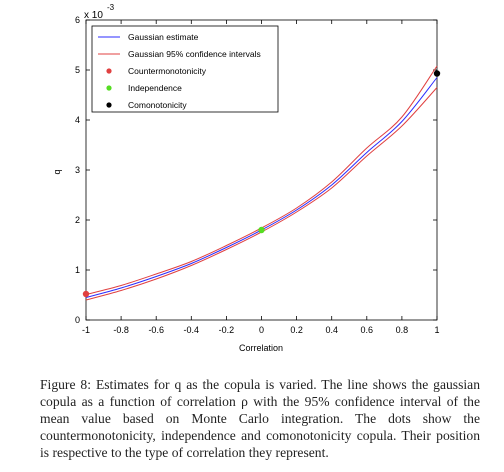 Image resolution: width=504 pixels, height=472 pixels. I want to click on legend-comonotonicity-swatch, so click(109, 105).